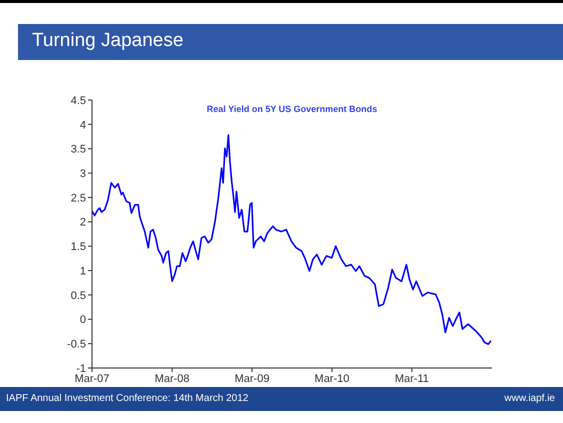 Image resolution: width=563 pixels, height=423 pixels. I want to click on text: Real Yield on 5Y US Government Bonds, so click(292, 109).